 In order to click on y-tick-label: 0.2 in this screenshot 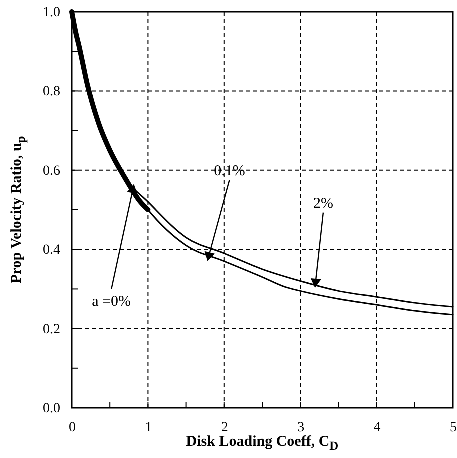, I will do `click(51, 330)`.